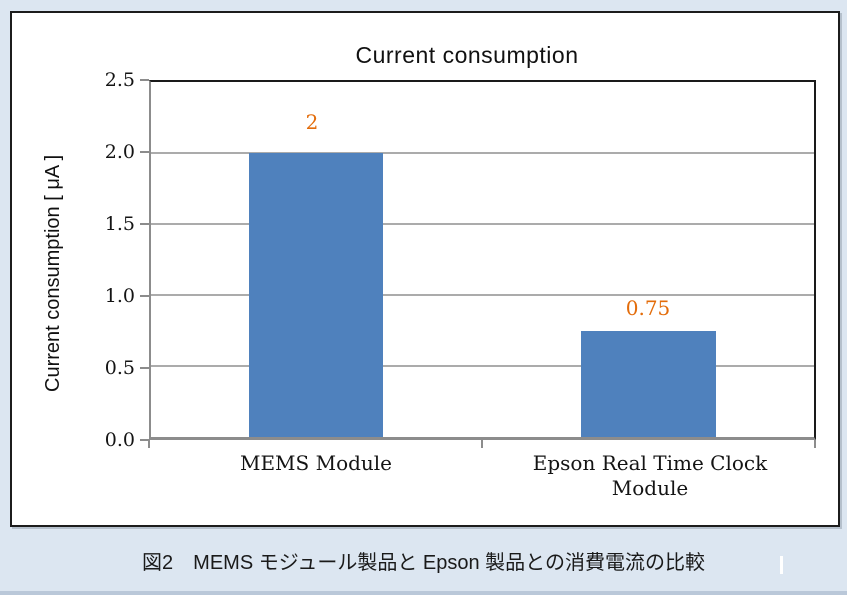  Describe the element at coordinates (781, 565) in the screenshot. I see `text-cursor` at that location.